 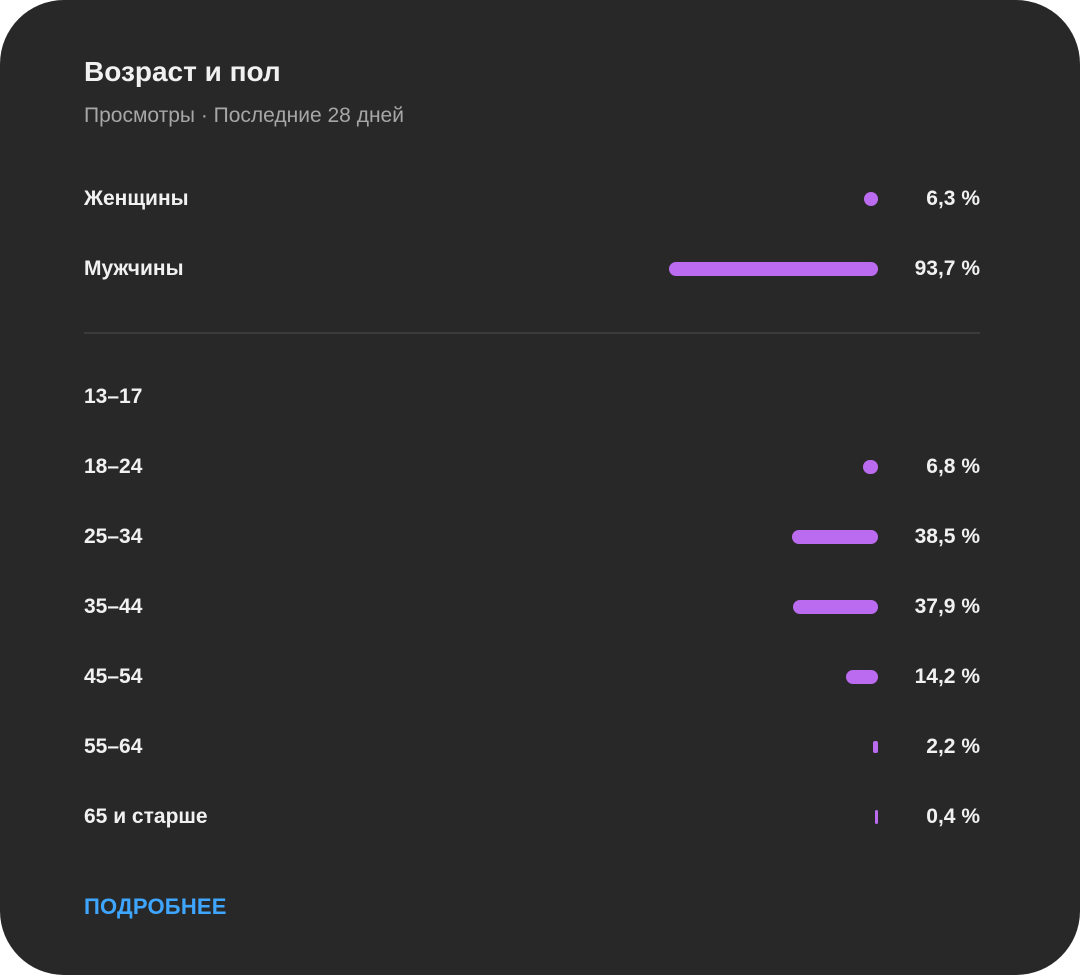 I want to click on row-label: 65 и старше, so click(x=146, y=816).